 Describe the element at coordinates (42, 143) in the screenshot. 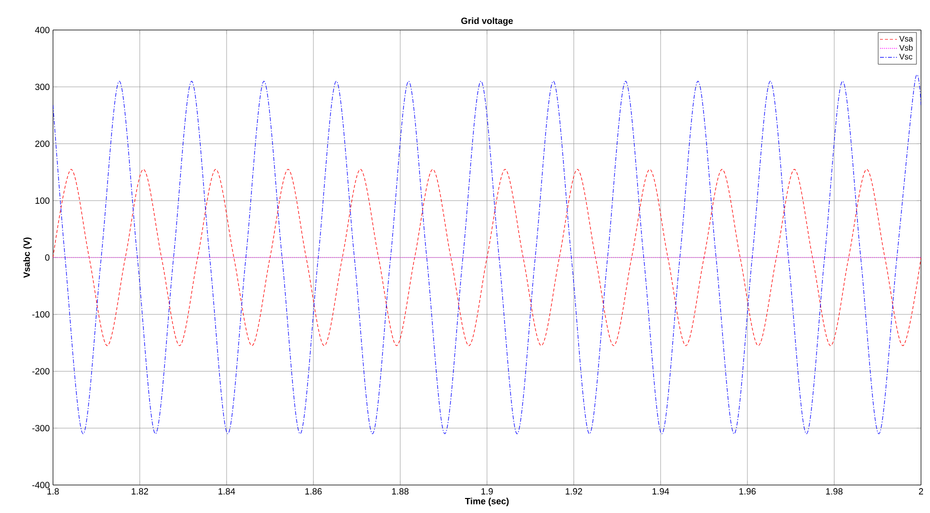

I see `y-tick-label: 200` at that location.